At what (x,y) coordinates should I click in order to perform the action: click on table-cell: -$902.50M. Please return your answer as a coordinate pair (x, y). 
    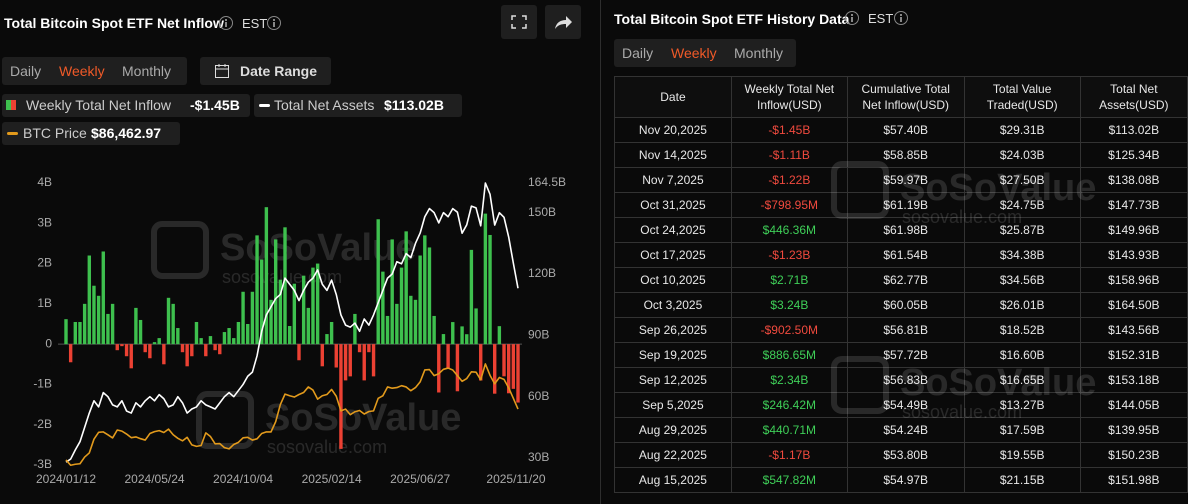
    Looking at the image, I should click on (789, 330).